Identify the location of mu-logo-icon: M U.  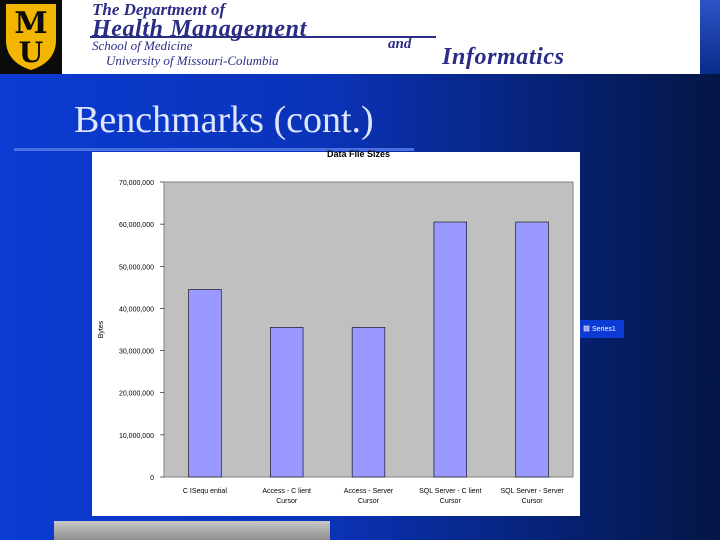
(31, 37).